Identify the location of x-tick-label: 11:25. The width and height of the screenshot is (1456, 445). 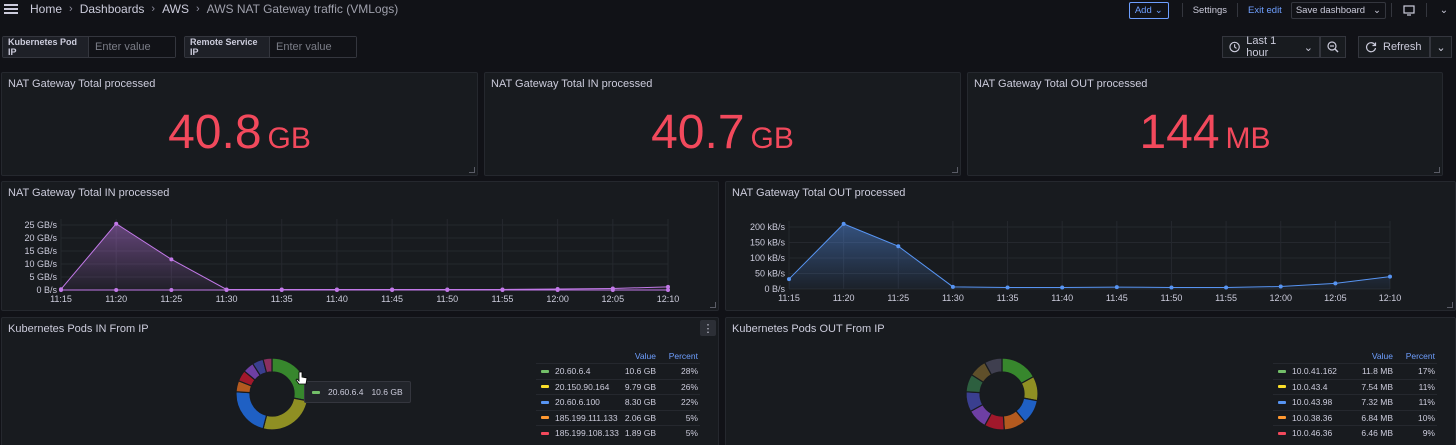
(898, 298).